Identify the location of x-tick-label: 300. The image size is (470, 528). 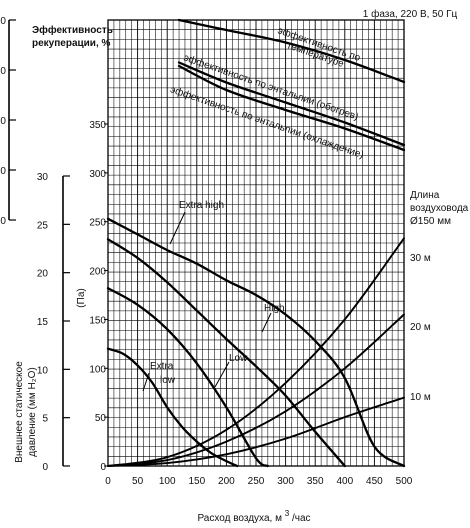
(285, 481).